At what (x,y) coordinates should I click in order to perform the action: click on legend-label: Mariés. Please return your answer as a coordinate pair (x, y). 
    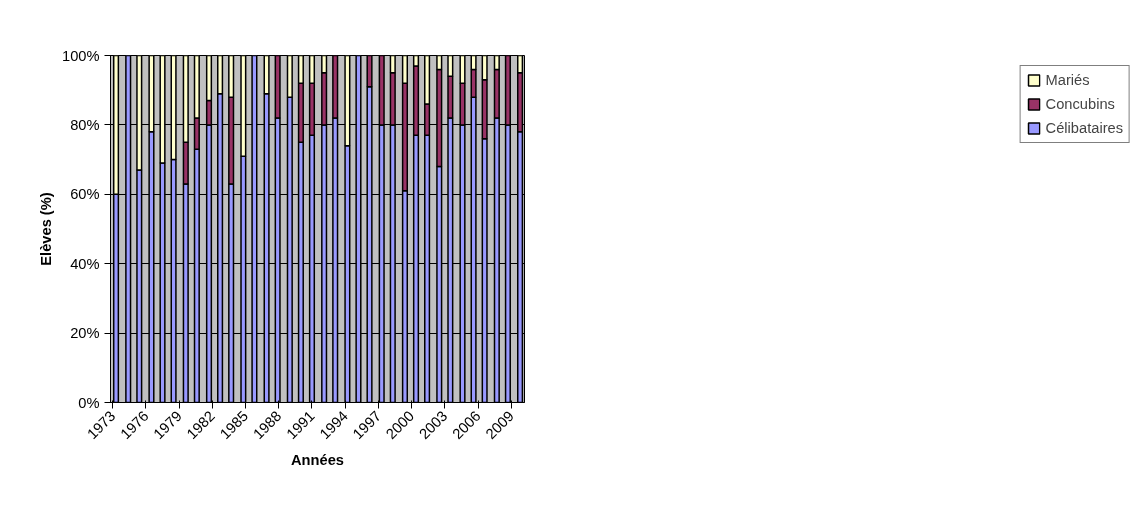
    Looking at the image, I should click on (1067, 80).